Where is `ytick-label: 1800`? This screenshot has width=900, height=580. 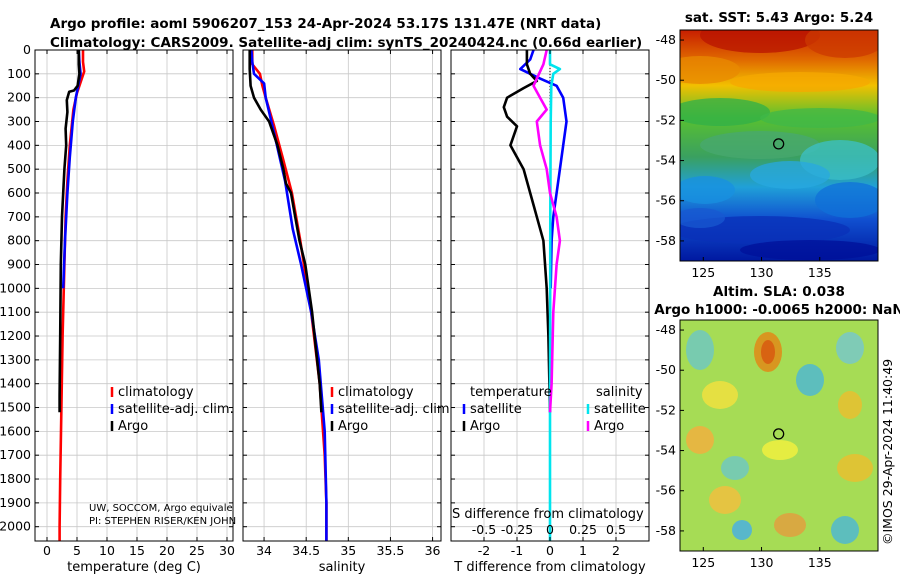 ytick-label: 1800 is located at coordinates (15, 478).